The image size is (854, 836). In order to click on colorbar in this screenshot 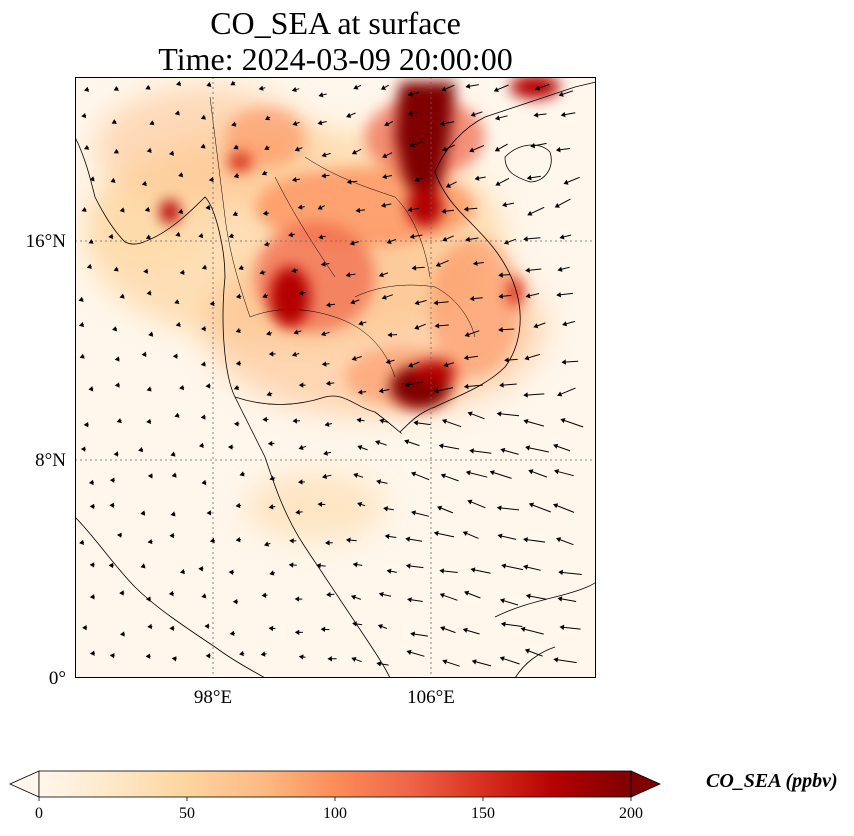, I will do `click(335, 785)`.